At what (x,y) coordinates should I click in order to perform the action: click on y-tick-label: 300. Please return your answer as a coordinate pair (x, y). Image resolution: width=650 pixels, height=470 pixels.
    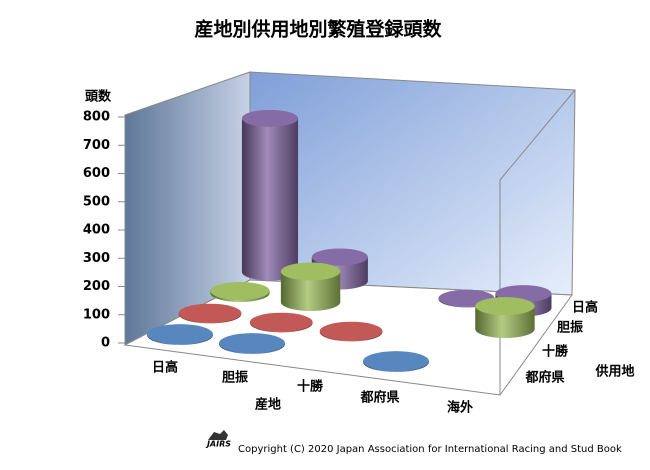
    Looking at the image, I should click on (96, 258).